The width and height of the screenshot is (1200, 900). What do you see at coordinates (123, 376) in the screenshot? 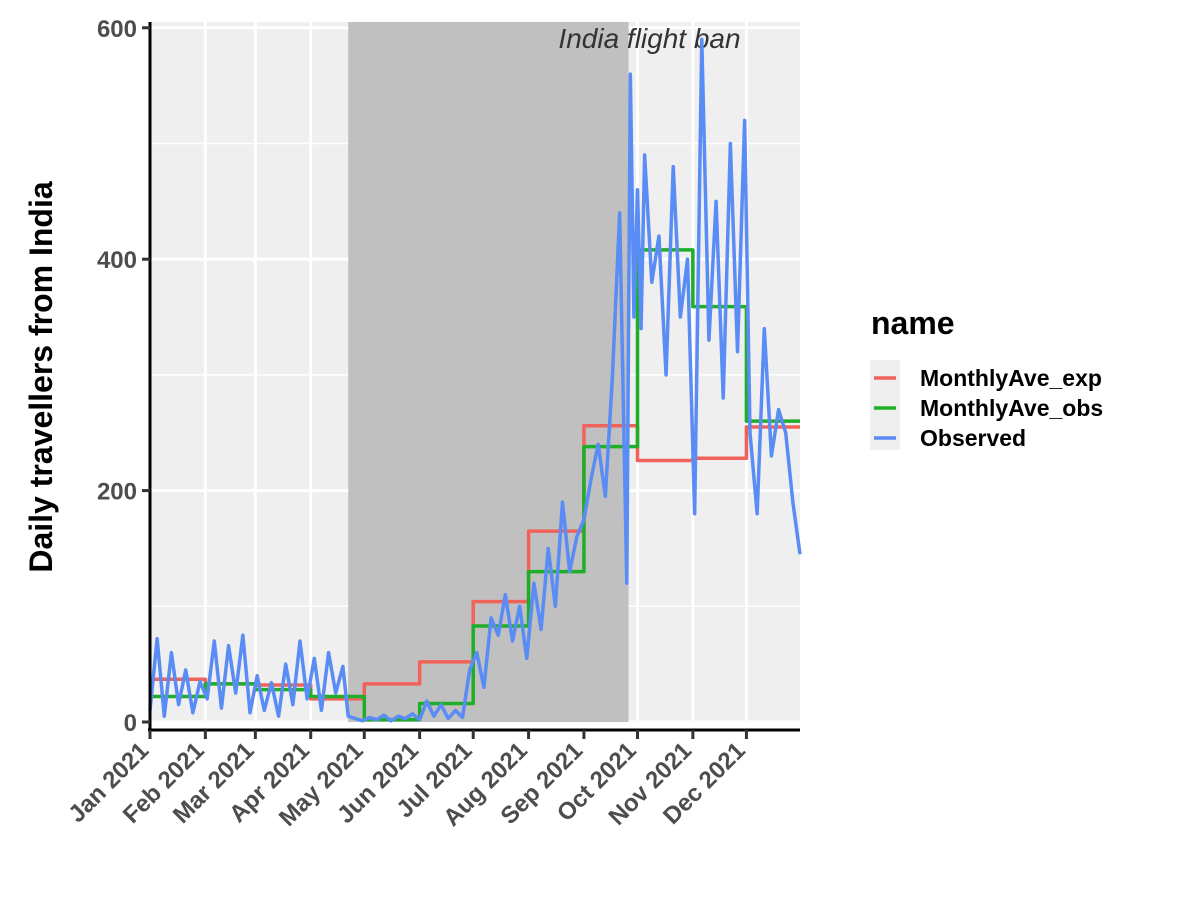
I see `y-axis-ticks: 0 200 400 600` at bounding box center [123, 376].